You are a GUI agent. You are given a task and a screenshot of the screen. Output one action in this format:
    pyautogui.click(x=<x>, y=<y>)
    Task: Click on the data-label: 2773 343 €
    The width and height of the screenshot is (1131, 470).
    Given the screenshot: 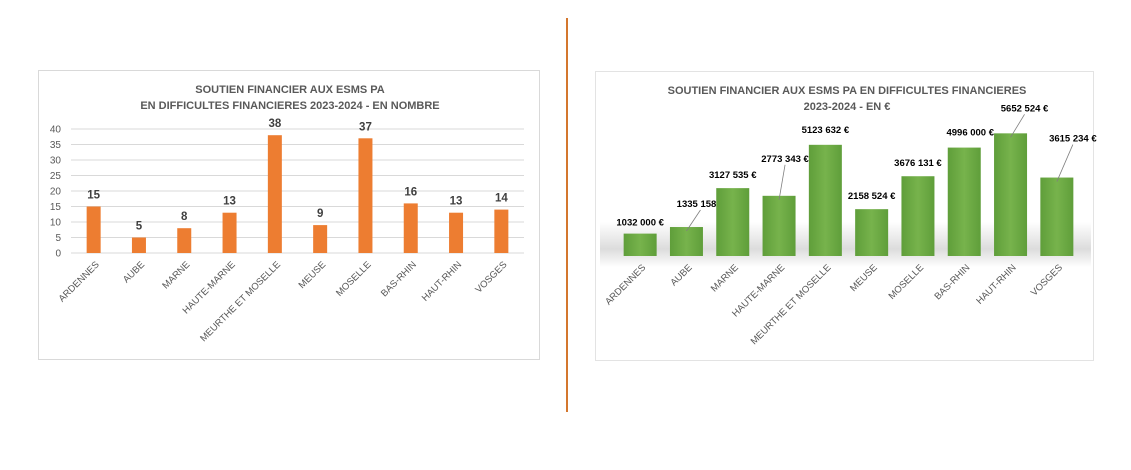 What is the action you would take?
    pyautogui.click(x=785, y=159)
    